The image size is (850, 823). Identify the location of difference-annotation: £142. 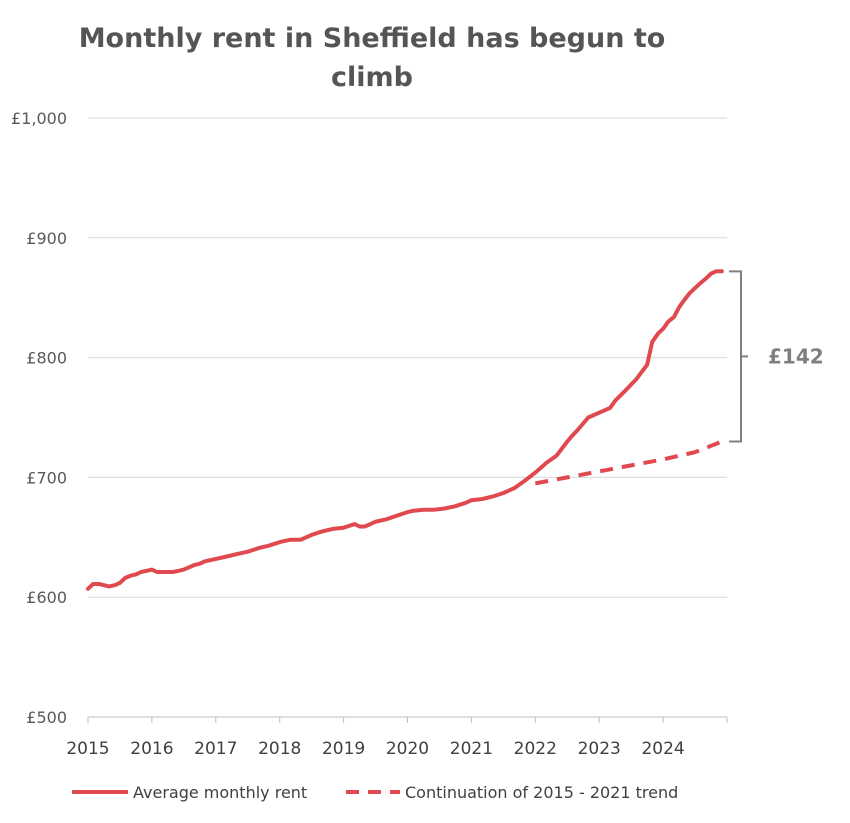
(776, 356).